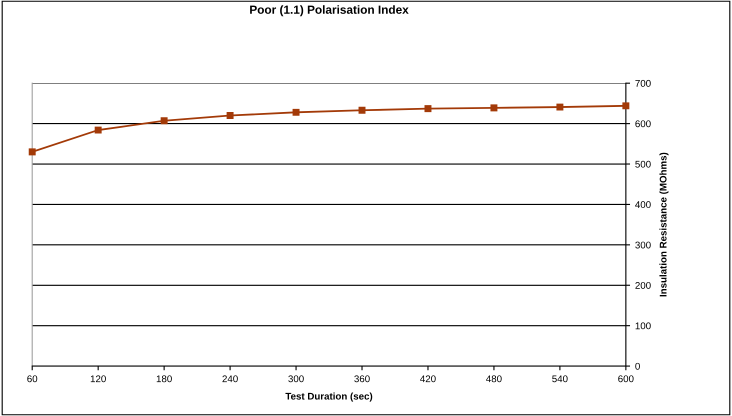 This screenshot has height=416, width=732. I want to click on x-tick-label: 480, so click(494, 378).